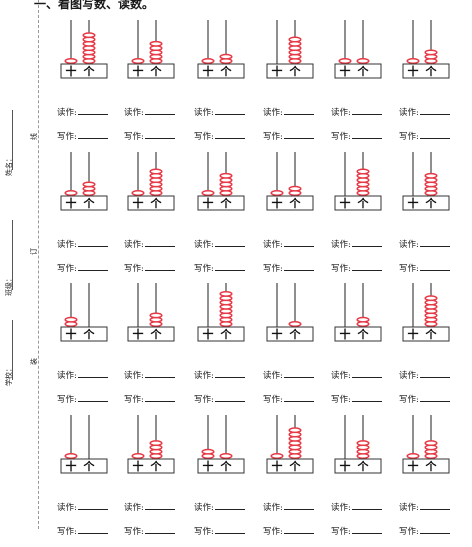 Image resolution: width=472 pixels, height=547 pixels. Describe the element at coordinates (12, 140) in the screenshot. I see `margin-name-blank` at that location.